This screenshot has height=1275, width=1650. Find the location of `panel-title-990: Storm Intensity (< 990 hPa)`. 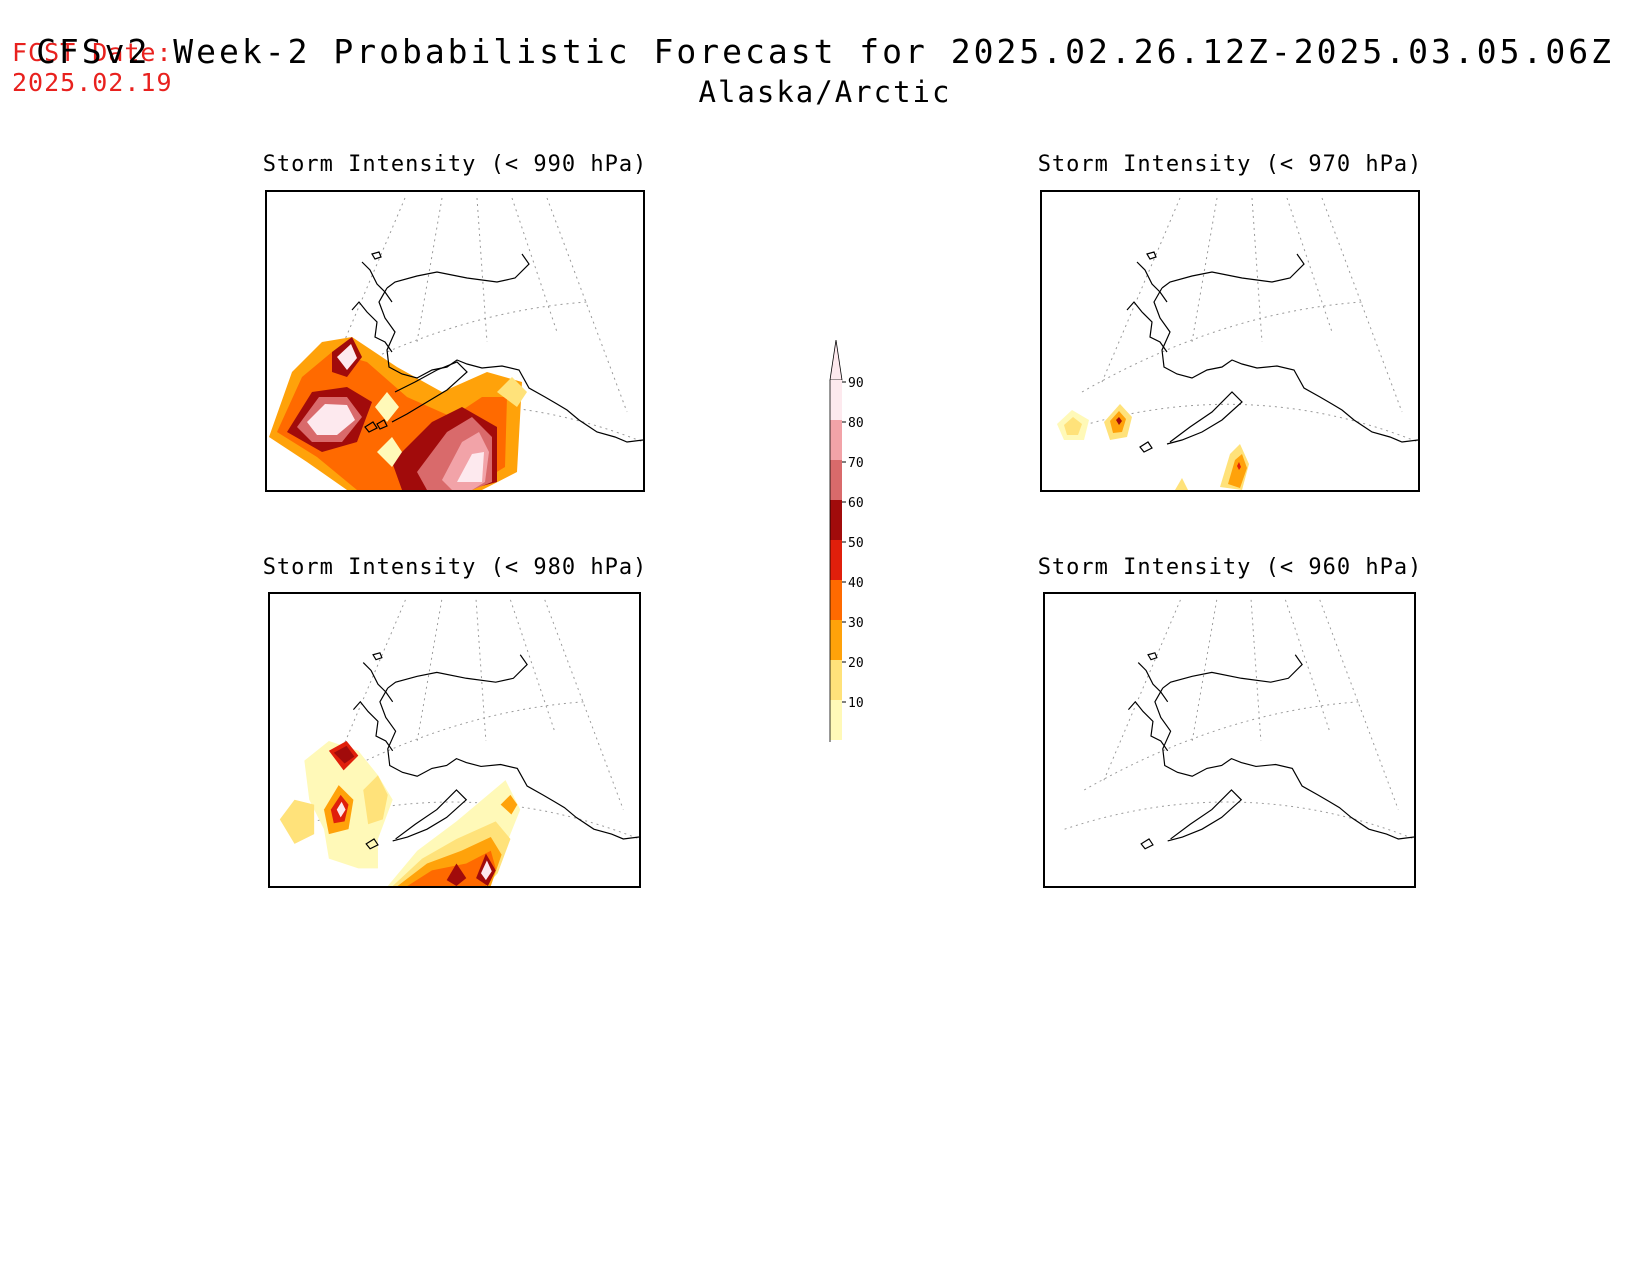

panel-title-990: Storm Intensity (< 990 hPa) is located at coordinates (455, 164).